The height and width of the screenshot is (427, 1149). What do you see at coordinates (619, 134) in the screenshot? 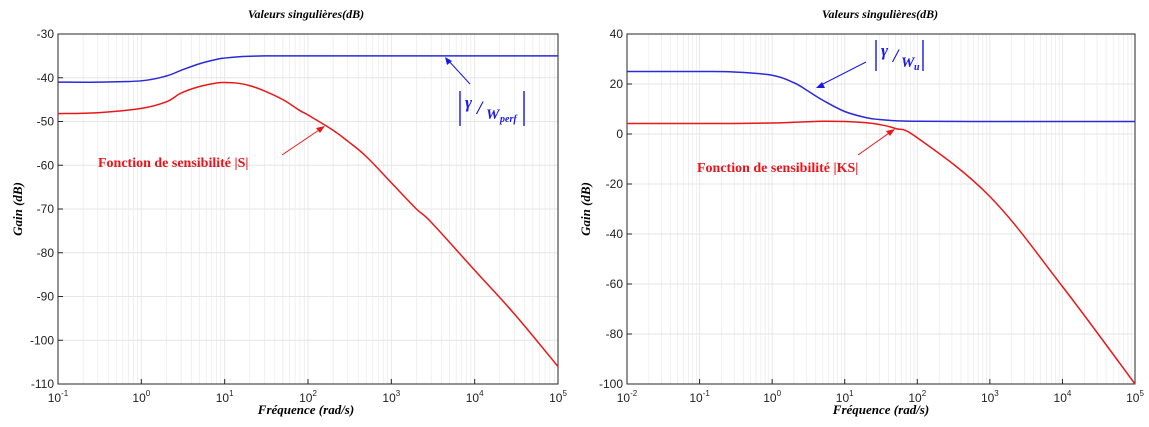
I see `y-tick-label: 0` at bounding box center [619, 134].